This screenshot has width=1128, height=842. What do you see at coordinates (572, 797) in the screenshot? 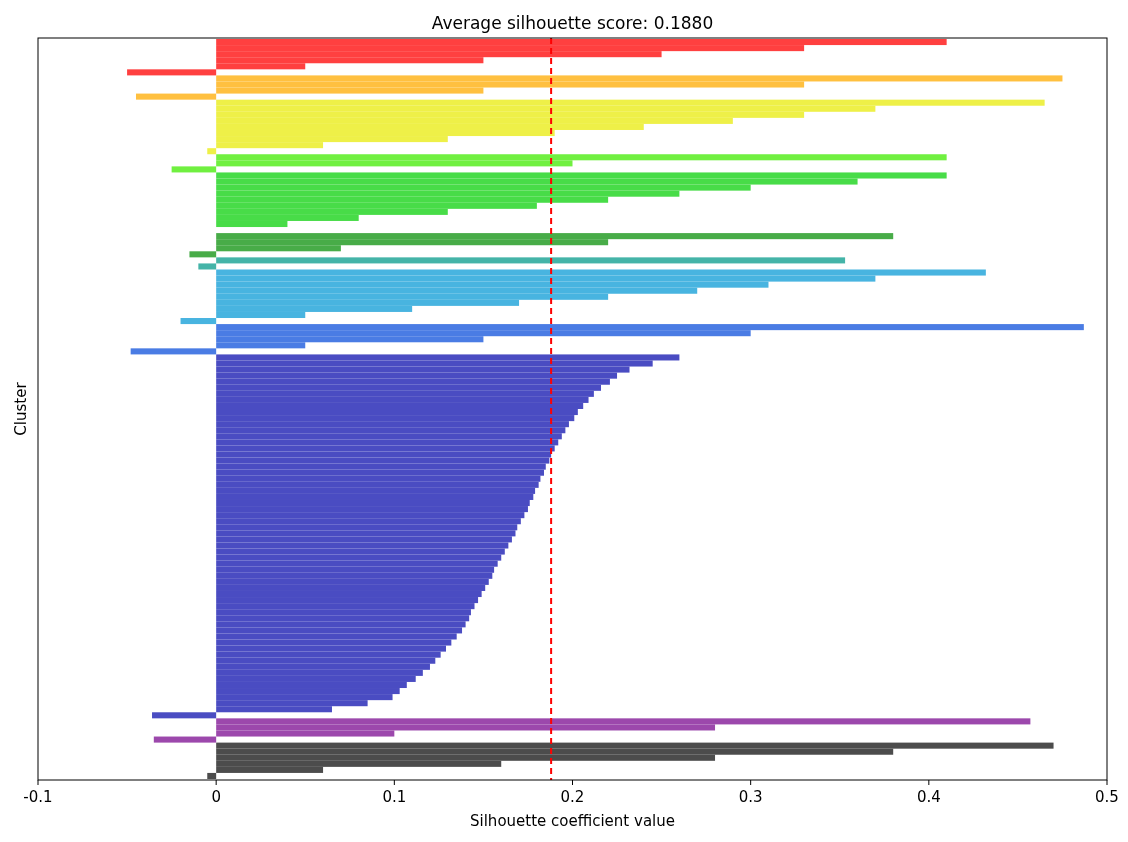
I see `x-tick-label: 0.2` at bounding box center [572, 797].